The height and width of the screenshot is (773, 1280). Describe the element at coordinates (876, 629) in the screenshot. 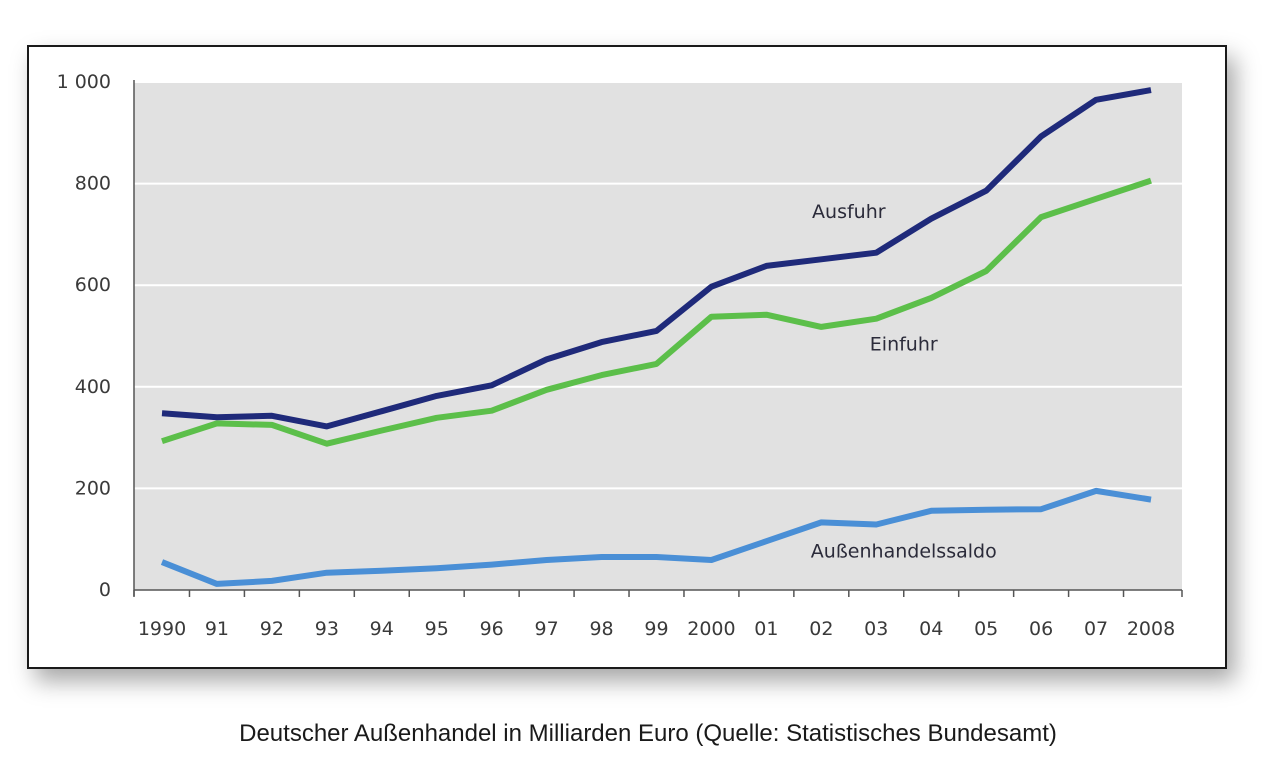

I see `x-tick-label: 03` at that location.